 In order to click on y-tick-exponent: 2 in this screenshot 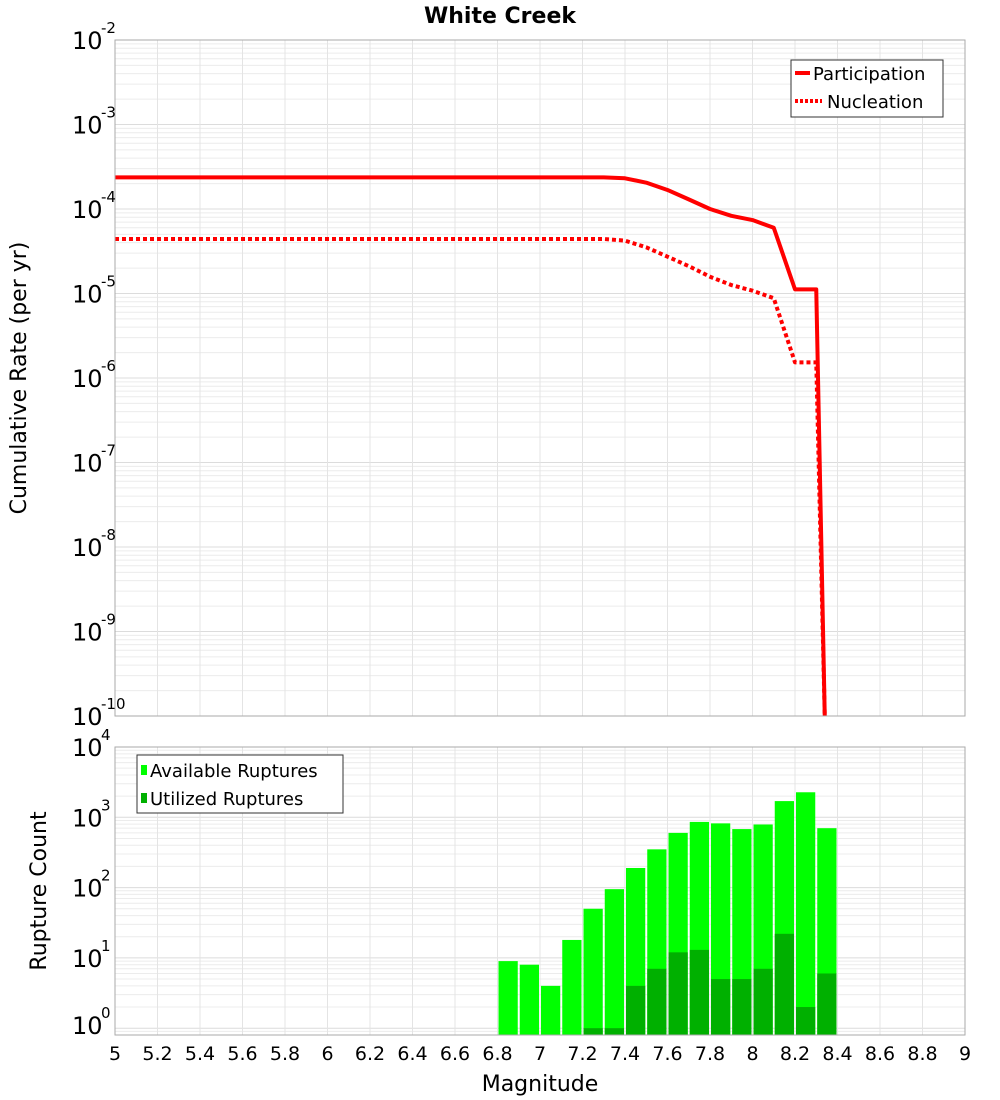, I will do `click(106, 876)`.